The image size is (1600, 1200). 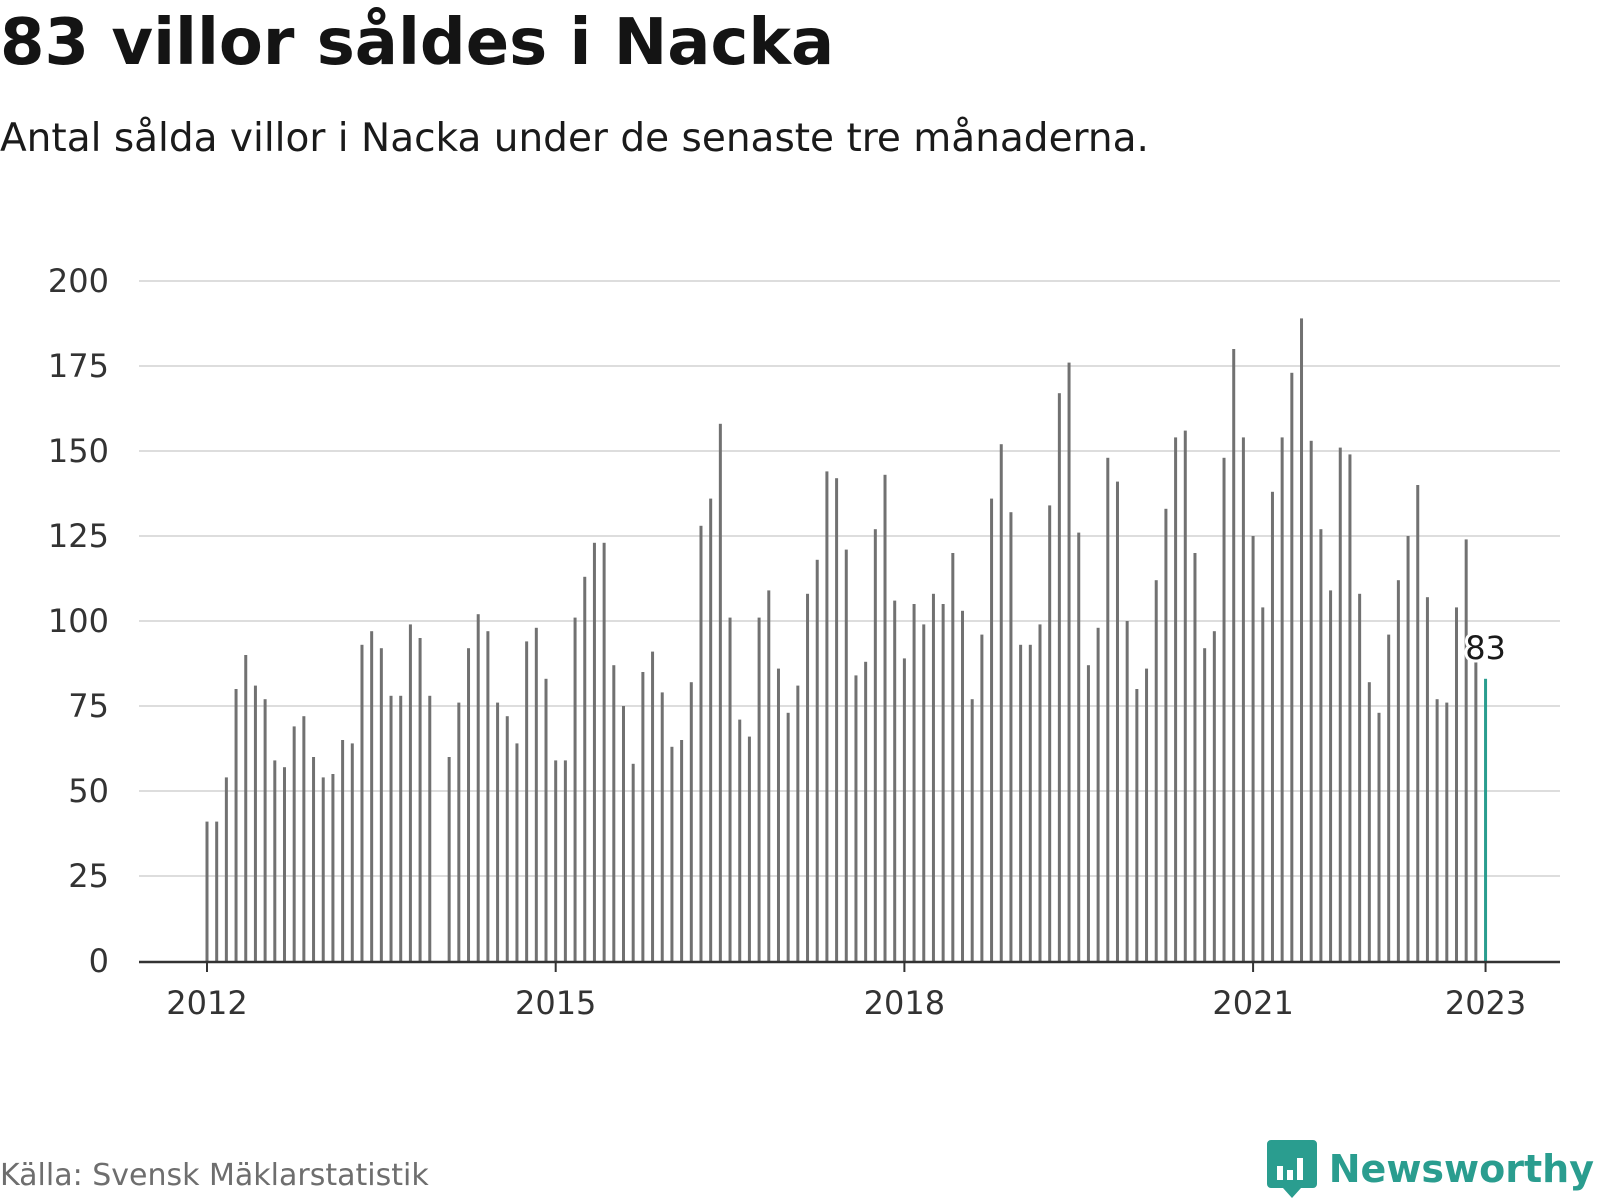 What do you see at coordinates (1461, 1169) in the screenshot?
I see `brand-name: Newsworthy` at bounding box center [1461, 1169].